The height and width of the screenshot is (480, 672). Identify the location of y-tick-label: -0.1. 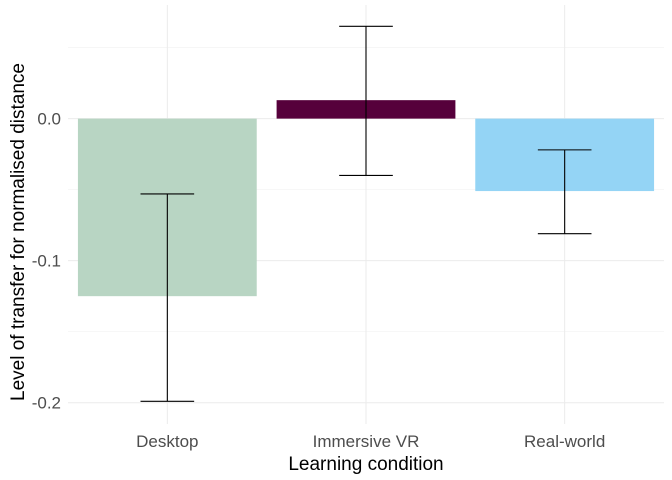
(46, 261).